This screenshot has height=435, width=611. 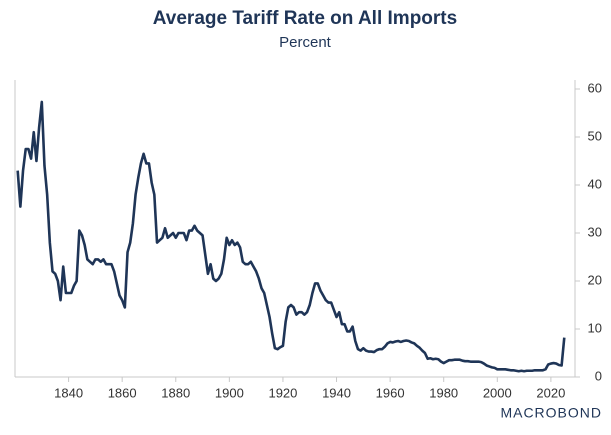 What do you see at coordinates (595, 87) in the screenshot?
I see `y-tick-label: 60` at bounding box center [595, 87].